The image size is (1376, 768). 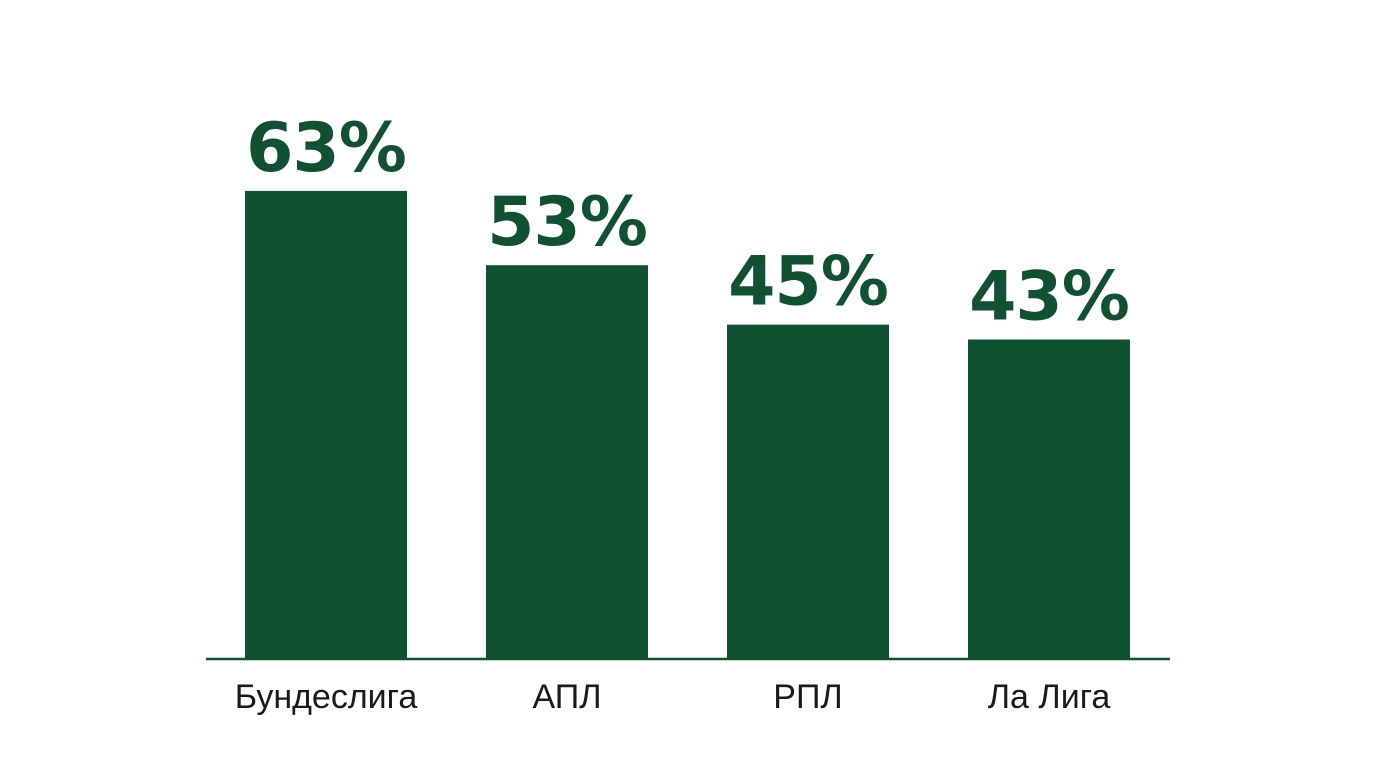 What do you see at coordinates (673, 697) in the screenshot?
I see `category-labels-layer: Бундеслига АПЛ РПЛ Ла Лига` at bounding box center [673, 697].